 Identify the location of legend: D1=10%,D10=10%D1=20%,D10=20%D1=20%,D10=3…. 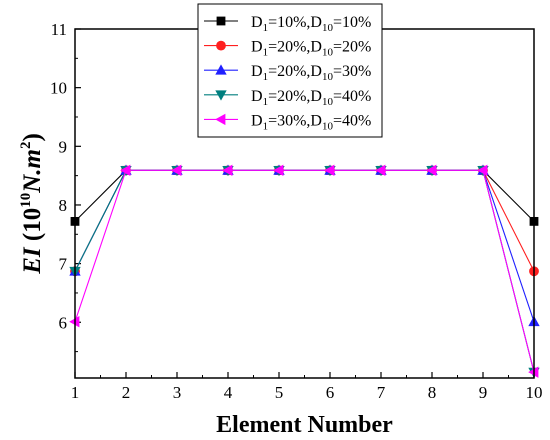
(290, 70).